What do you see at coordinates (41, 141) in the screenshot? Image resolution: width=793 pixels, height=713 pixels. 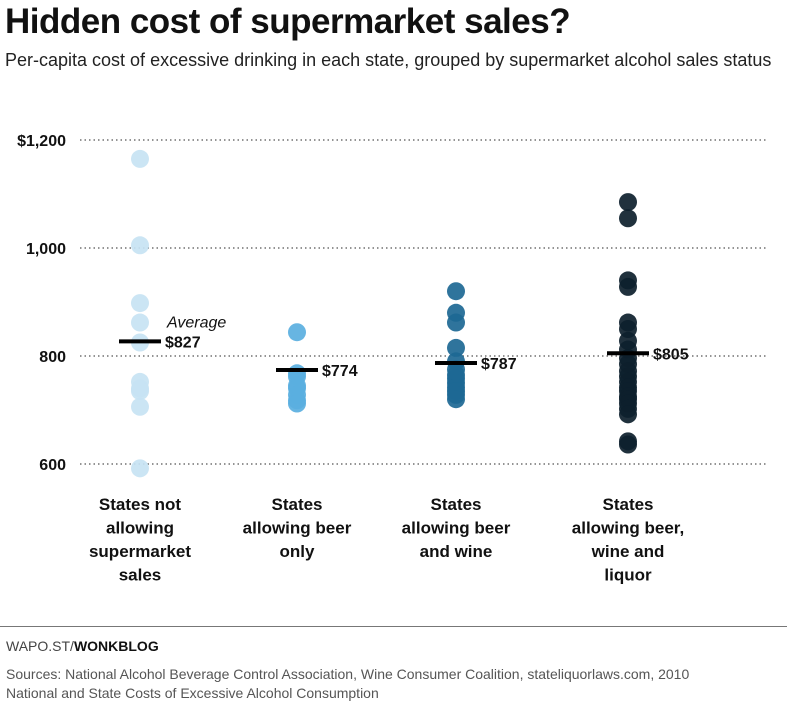 I see `y-tick-label: $1,200` at bounding box center [41, 141].